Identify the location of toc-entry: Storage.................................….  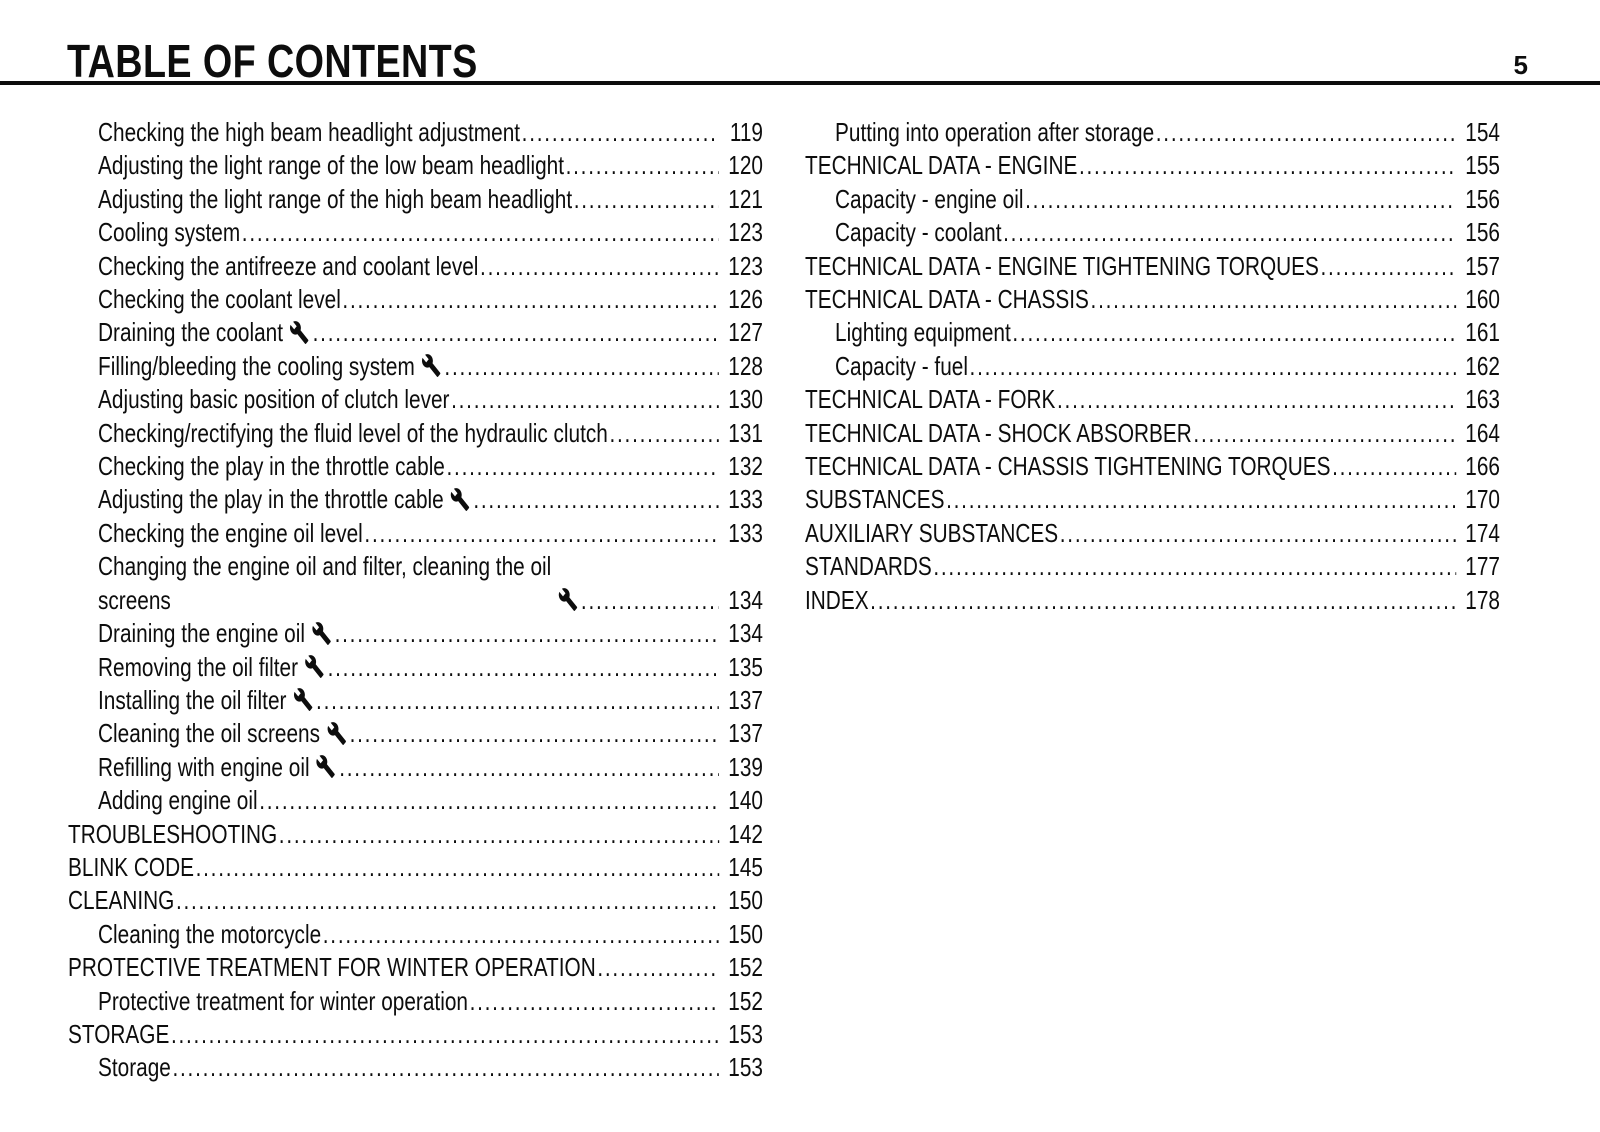
(415, 1067).